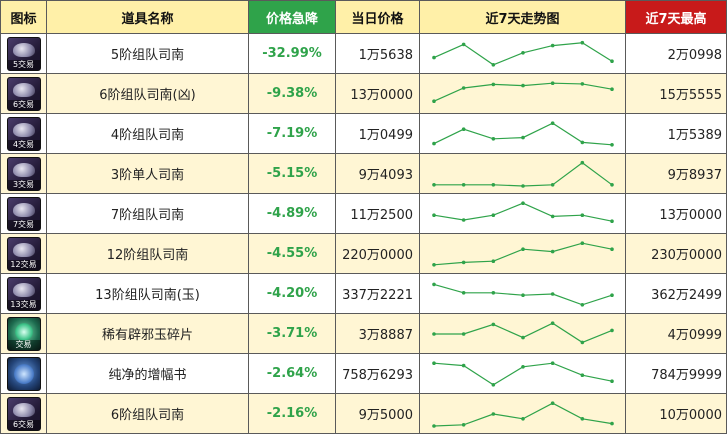 The height and width of the screenshot is (434, 727). What do you see at coordinates (23, 173) in the screenshot?
I see `locked-item-icon: 3交易` at bounding box center [23, 173].